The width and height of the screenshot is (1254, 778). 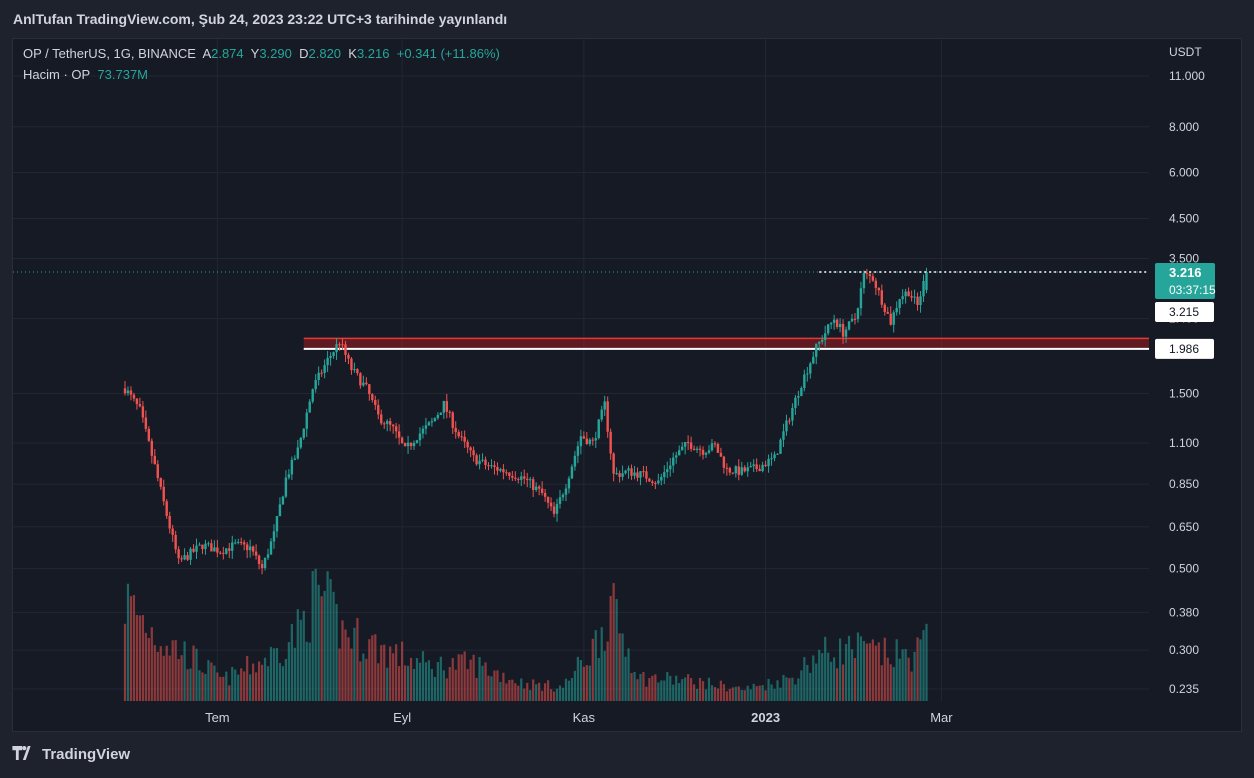 What do you see at coordinates (1184, 612) in the screenshot?
I see `y-tick-label: 0.380` at bounding box center [1184, 612].